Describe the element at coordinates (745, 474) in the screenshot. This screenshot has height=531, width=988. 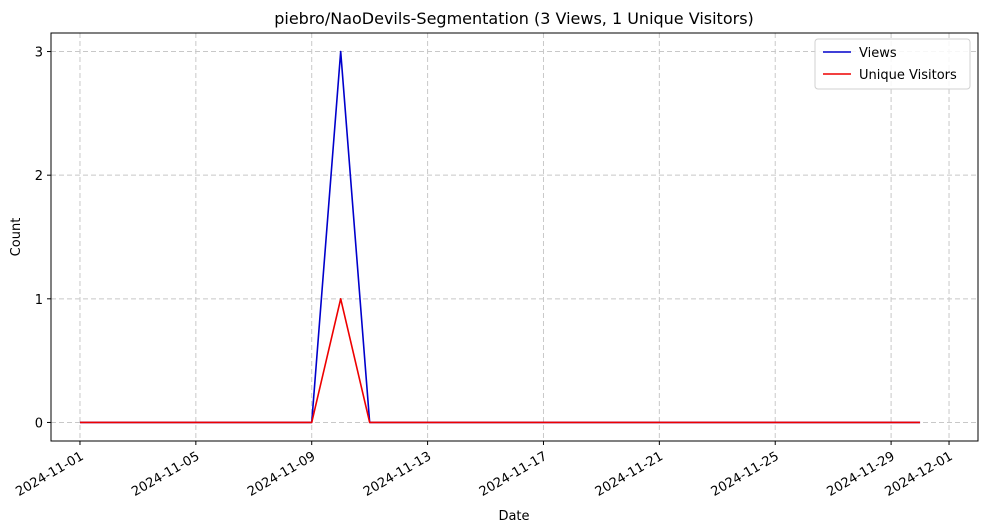
I see `x-tick-label: 2024-11-25` at that location.